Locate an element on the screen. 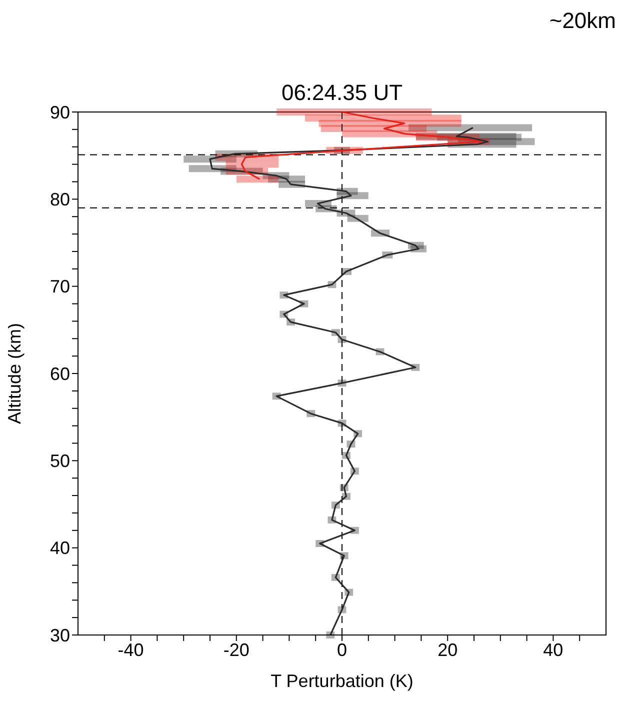  y-tick-label: 70 is located at coordinates (60, 286).